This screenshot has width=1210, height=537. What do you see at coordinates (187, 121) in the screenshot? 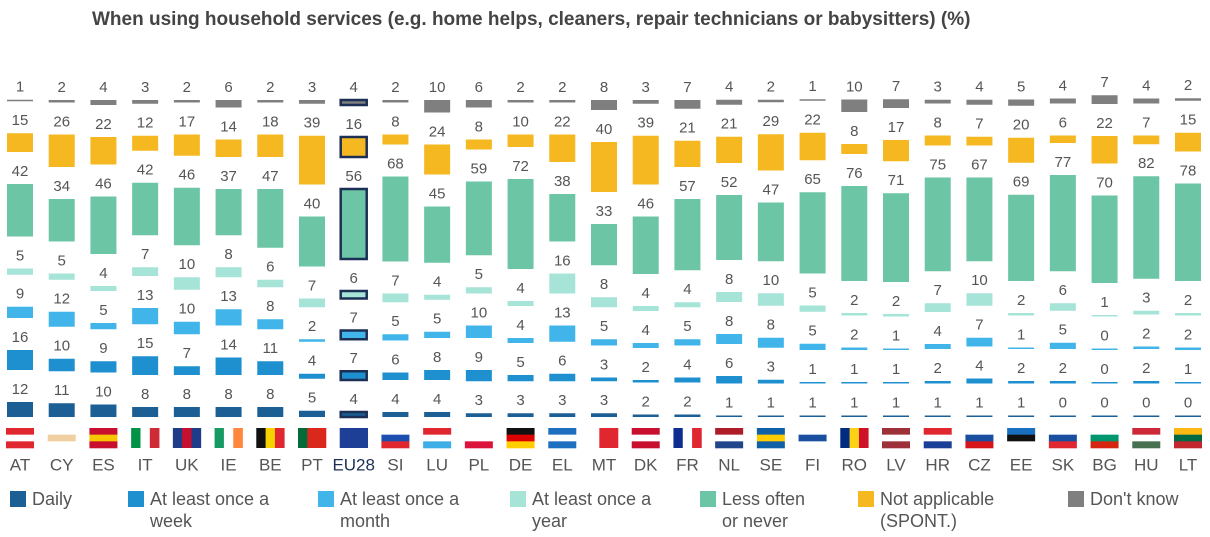
I see `value-label: 17` at bounding box center [187, 121].